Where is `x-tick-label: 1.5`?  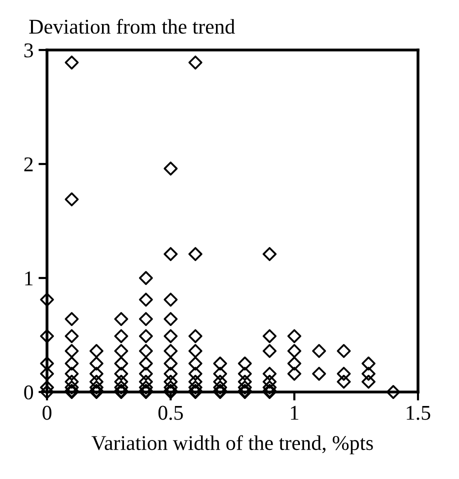
x-tick-label: 1.5 is located at coordinates (418, 413).